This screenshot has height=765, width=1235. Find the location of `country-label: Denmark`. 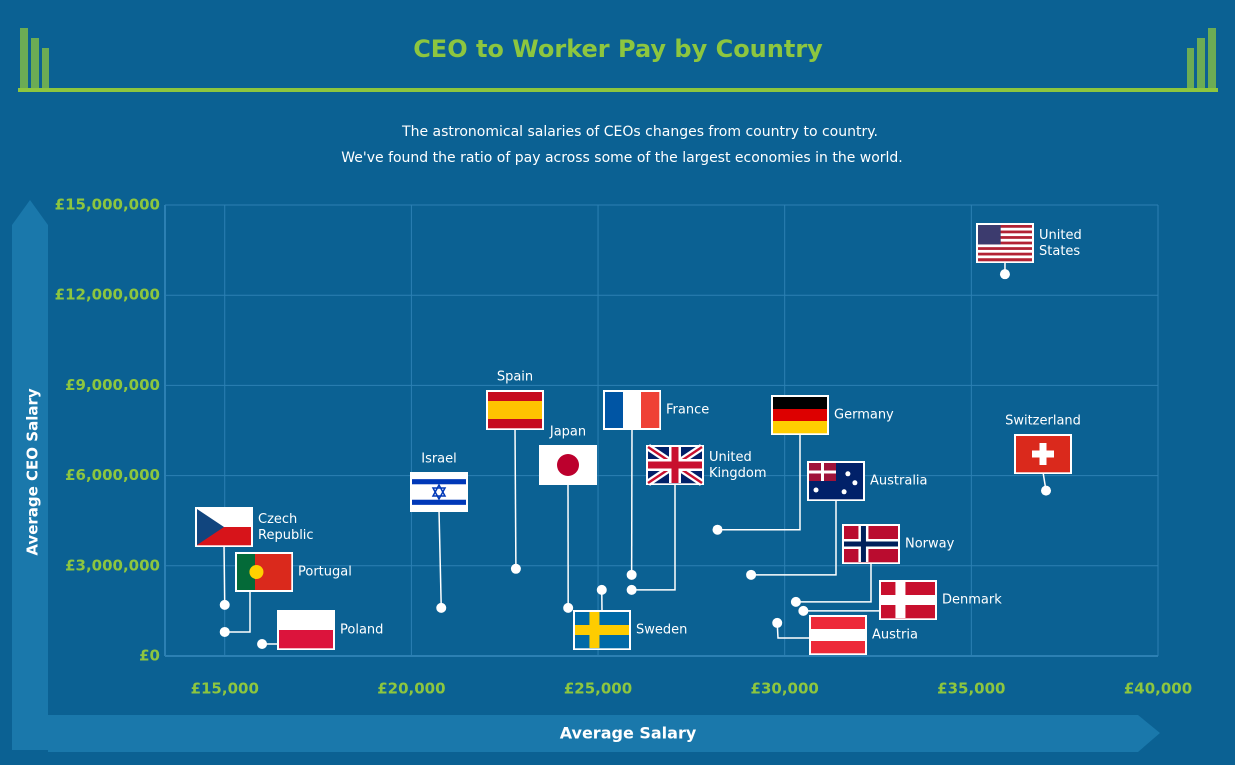

country-label: Denmark is located at coordinates (972, 600).